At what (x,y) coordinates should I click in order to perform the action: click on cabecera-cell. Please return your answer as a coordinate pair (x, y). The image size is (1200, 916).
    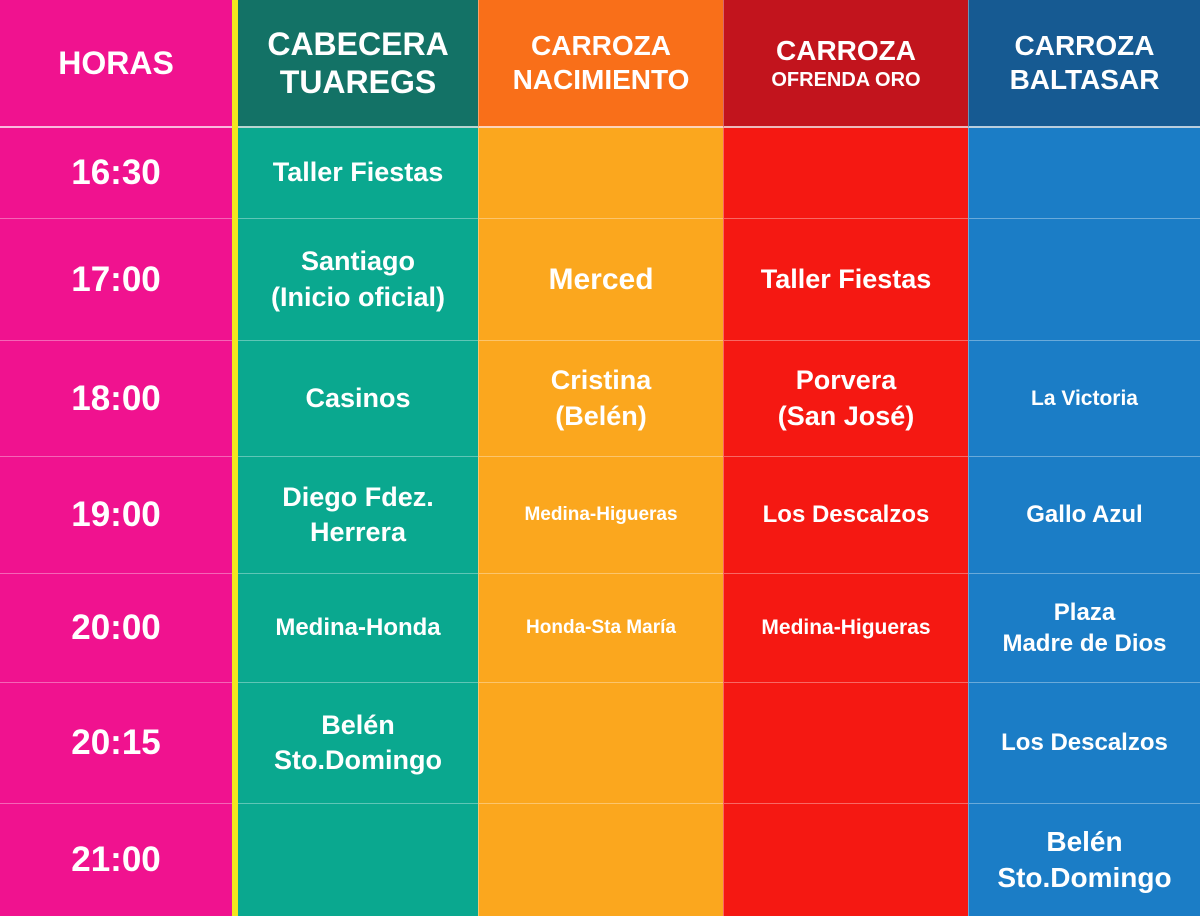
    Looking at the image, I should click on (358, 859).